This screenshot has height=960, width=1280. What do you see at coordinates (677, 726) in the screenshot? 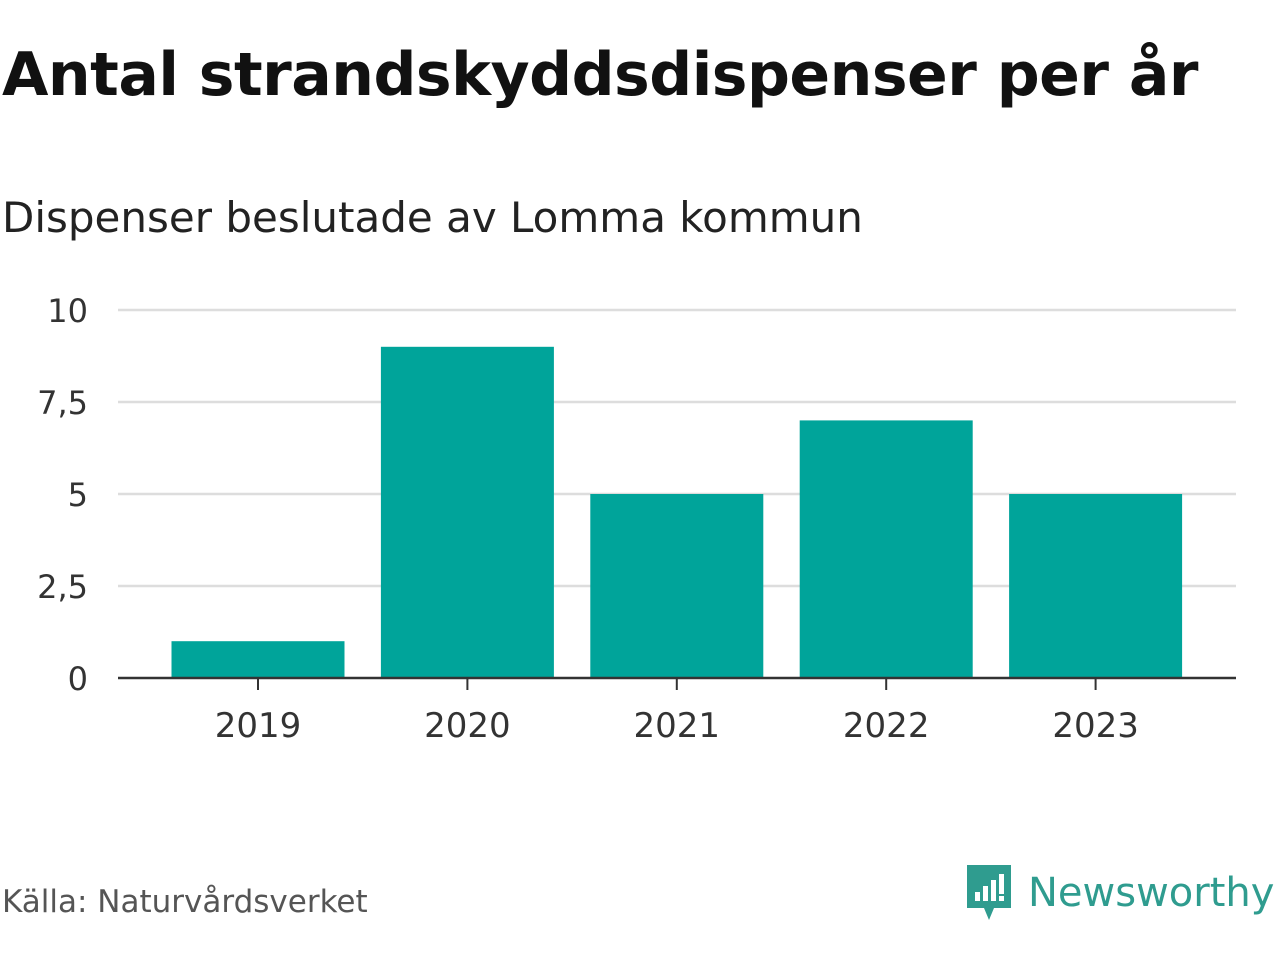
I see `x-tick-label: 2021` at bounding box center [677, 726].